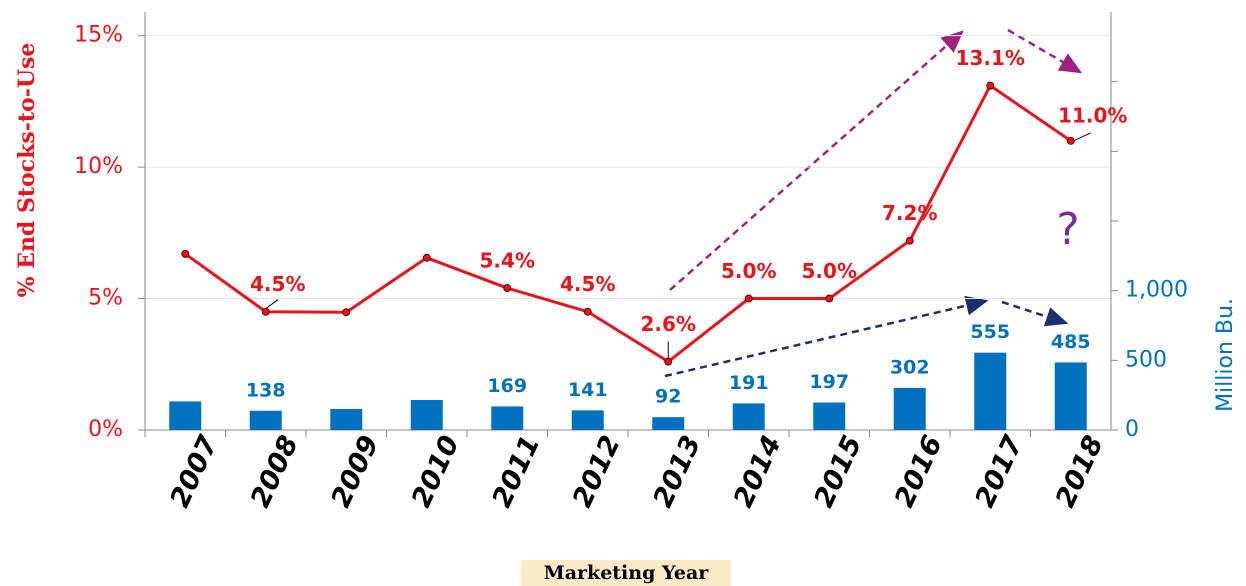 This screenshot has width=1246, height=586. What do you see at coordinates (999, 471) in the screenshot?
I see `x-tick-label: 2017` at bounding box center [999, 471].